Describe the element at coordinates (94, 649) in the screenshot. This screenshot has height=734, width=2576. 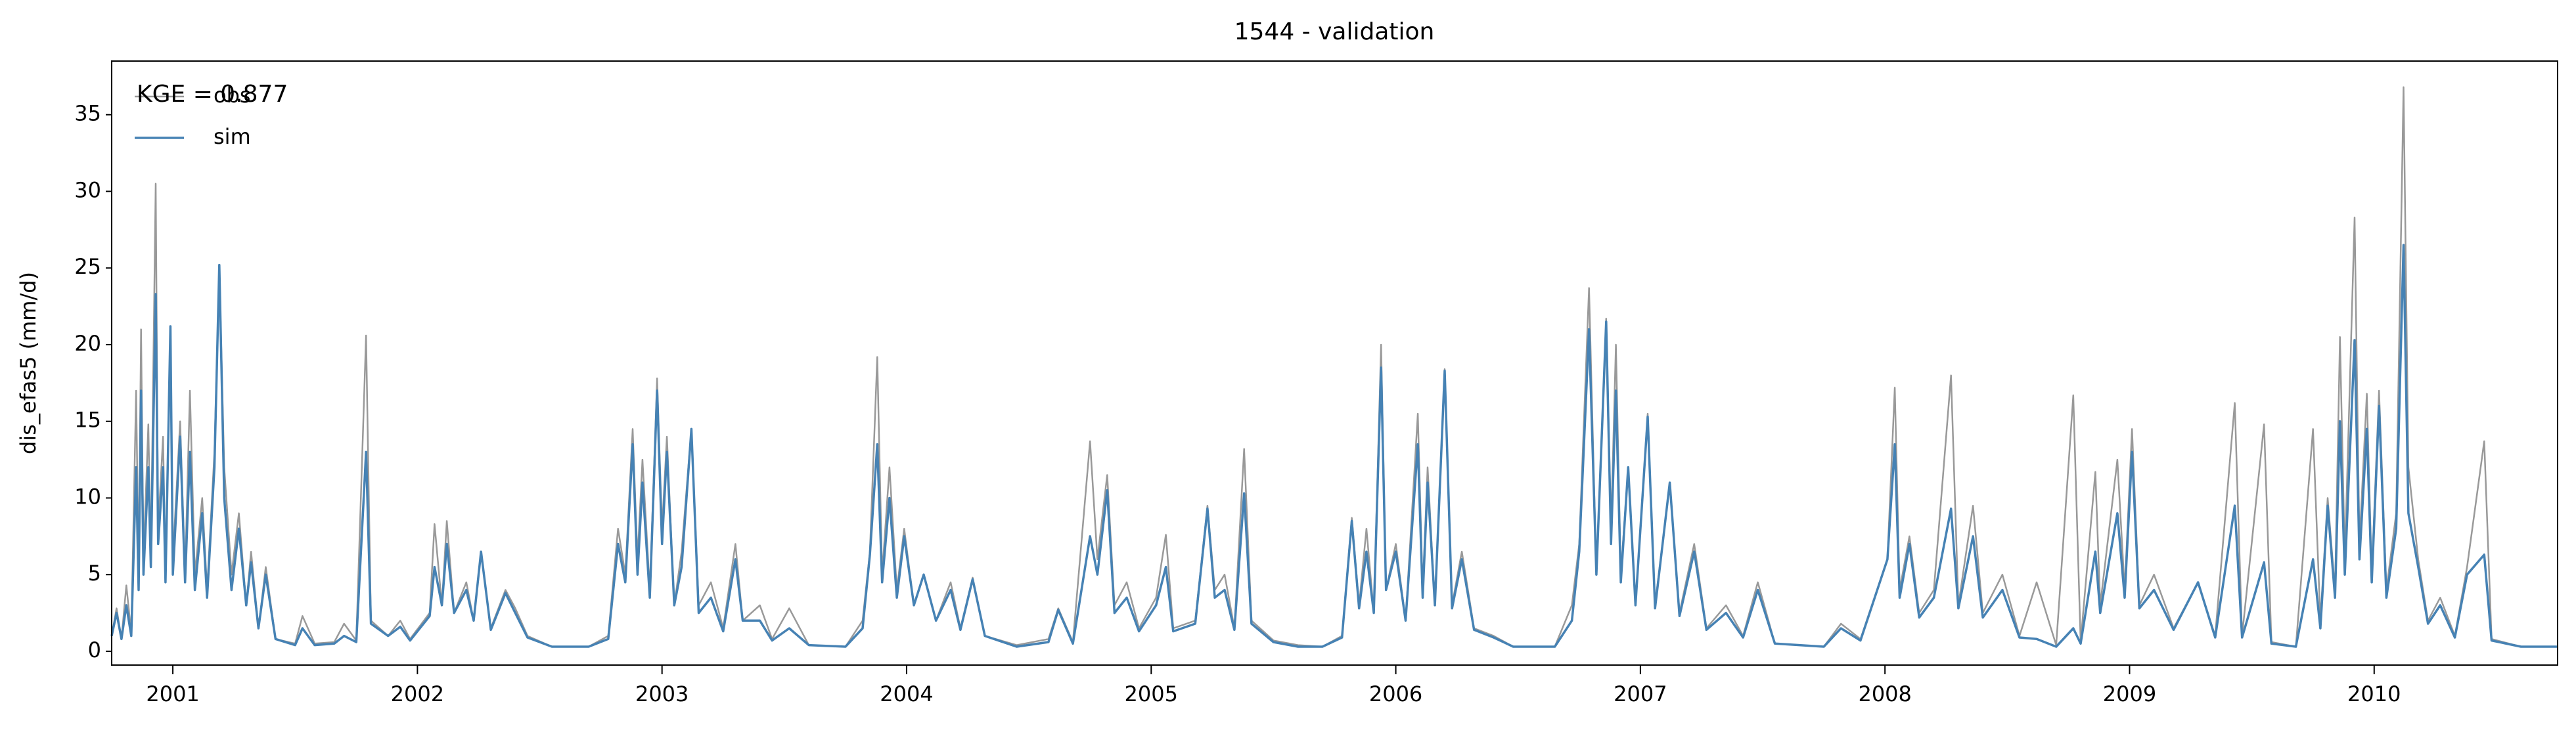
I see `y-tick-label: 0` at that location.